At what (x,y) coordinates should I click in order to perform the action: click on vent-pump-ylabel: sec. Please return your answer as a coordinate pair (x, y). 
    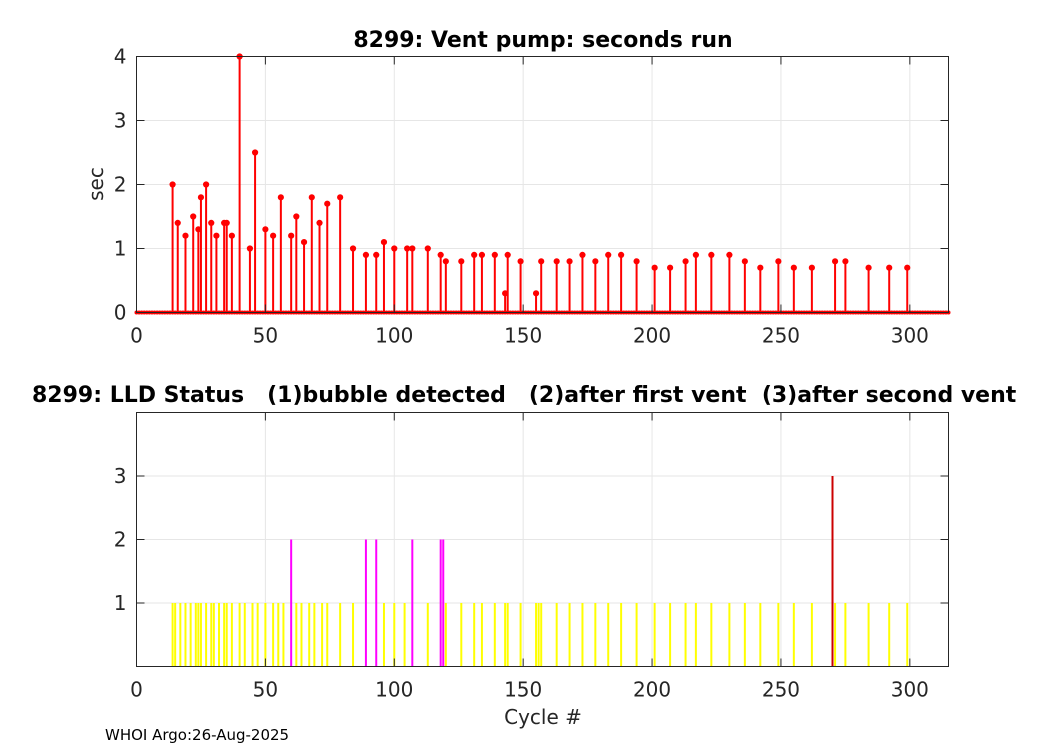
    Looking at the image, I should click on (96, 184).